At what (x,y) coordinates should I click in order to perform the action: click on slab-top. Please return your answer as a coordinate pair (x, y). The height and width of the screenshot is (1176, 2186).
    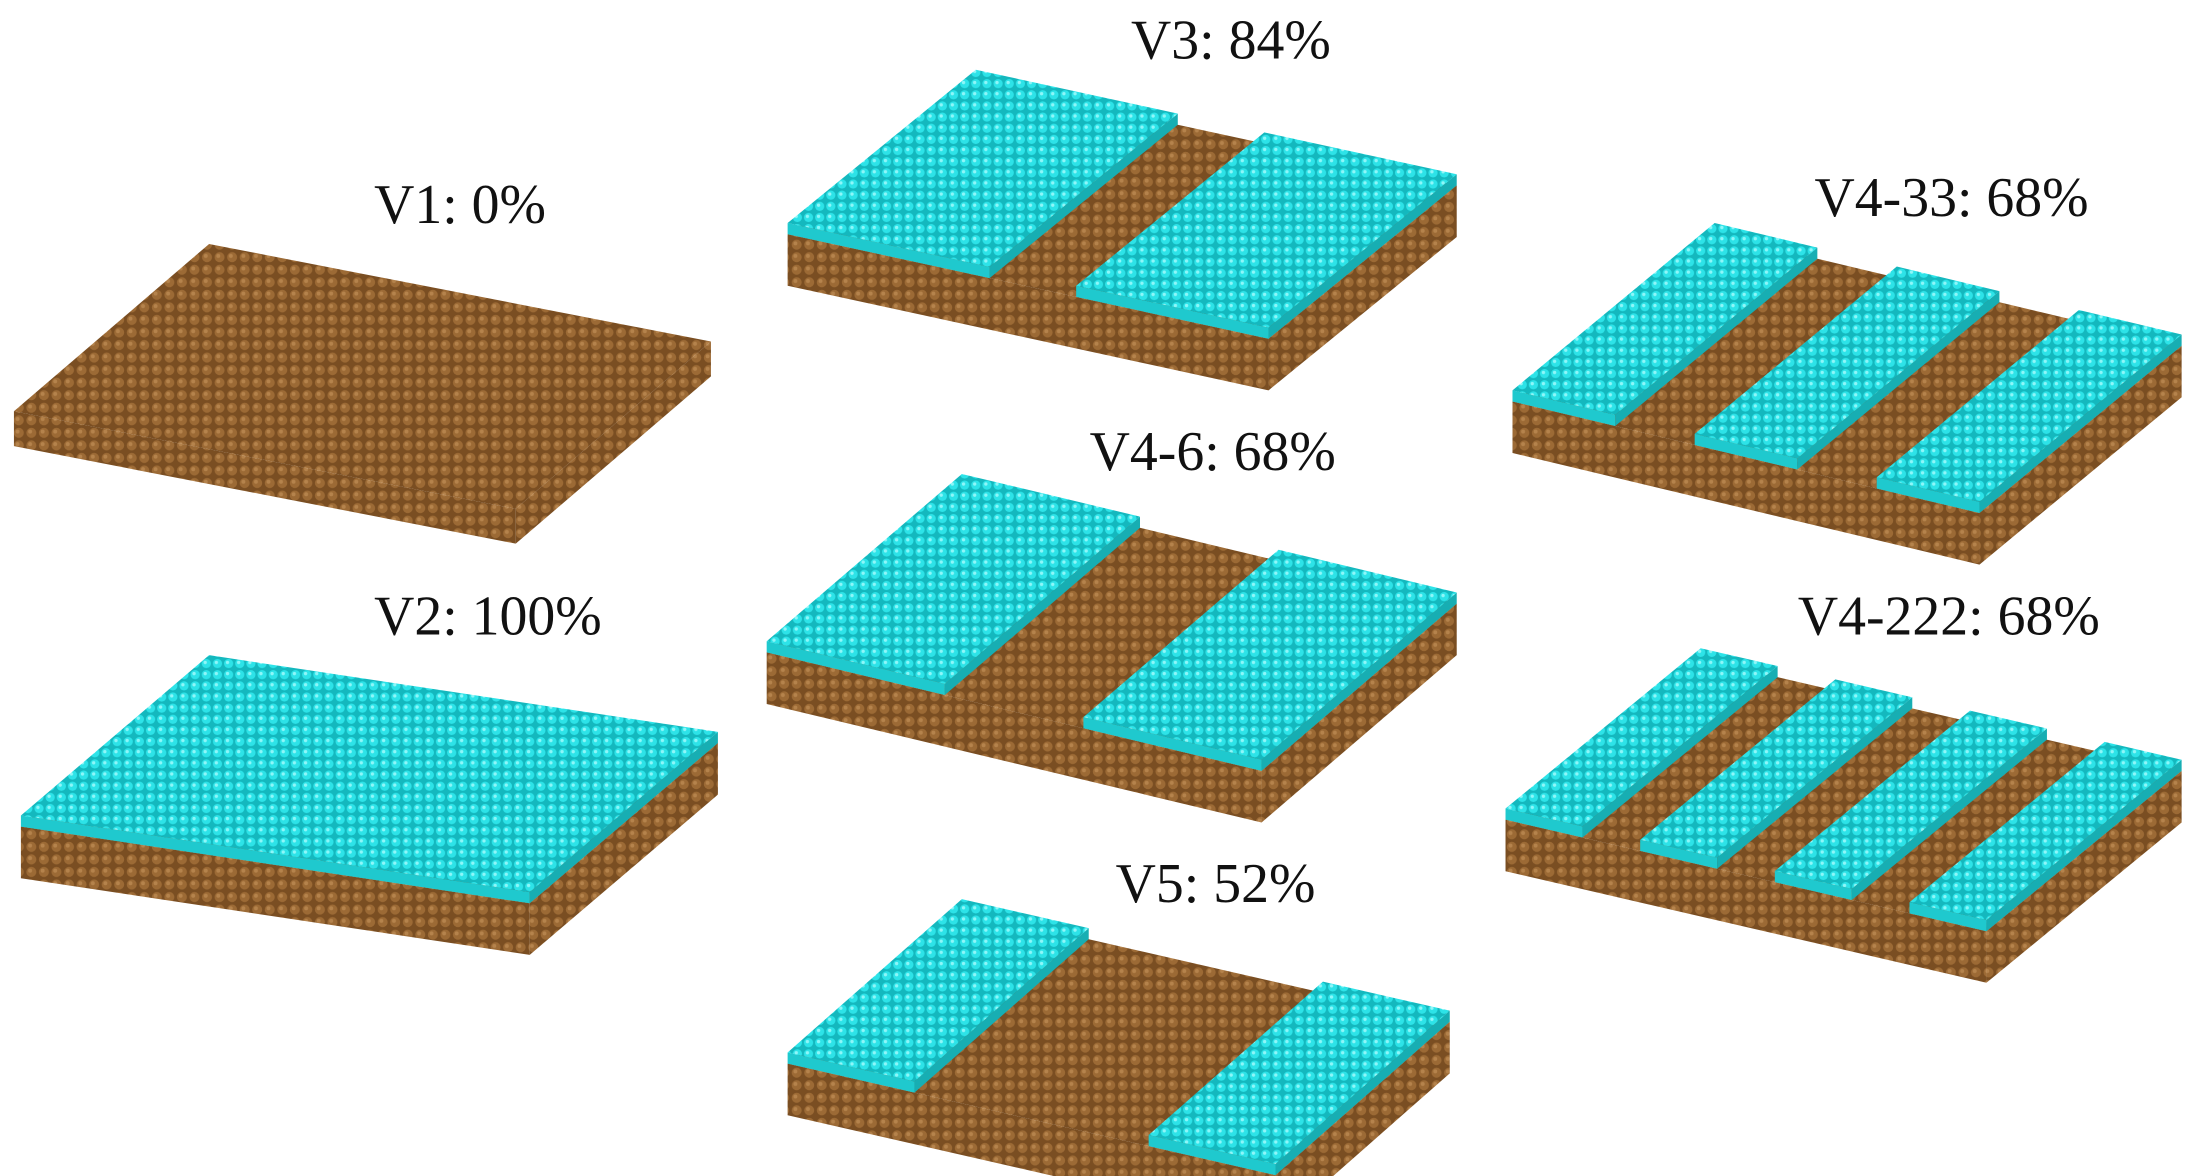
    Looking at the image, I should click on (362, 376).